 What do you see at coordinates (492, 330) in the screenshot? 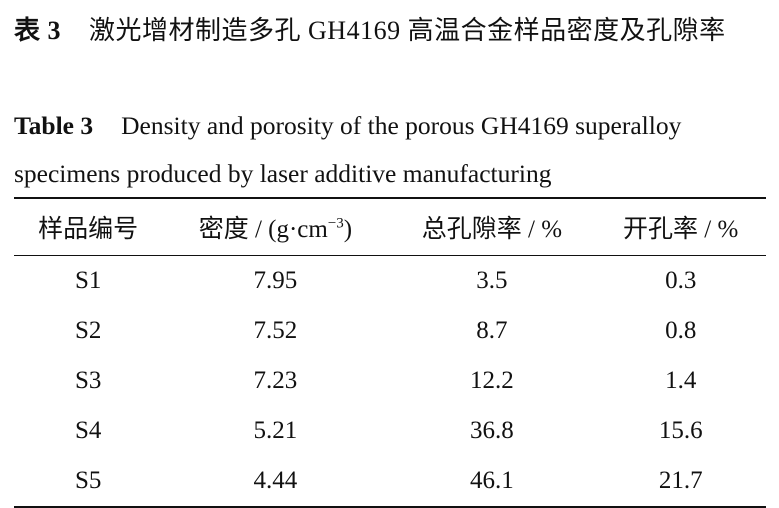
I see `table-cell: 8.7` at bounding box center [492, 330].